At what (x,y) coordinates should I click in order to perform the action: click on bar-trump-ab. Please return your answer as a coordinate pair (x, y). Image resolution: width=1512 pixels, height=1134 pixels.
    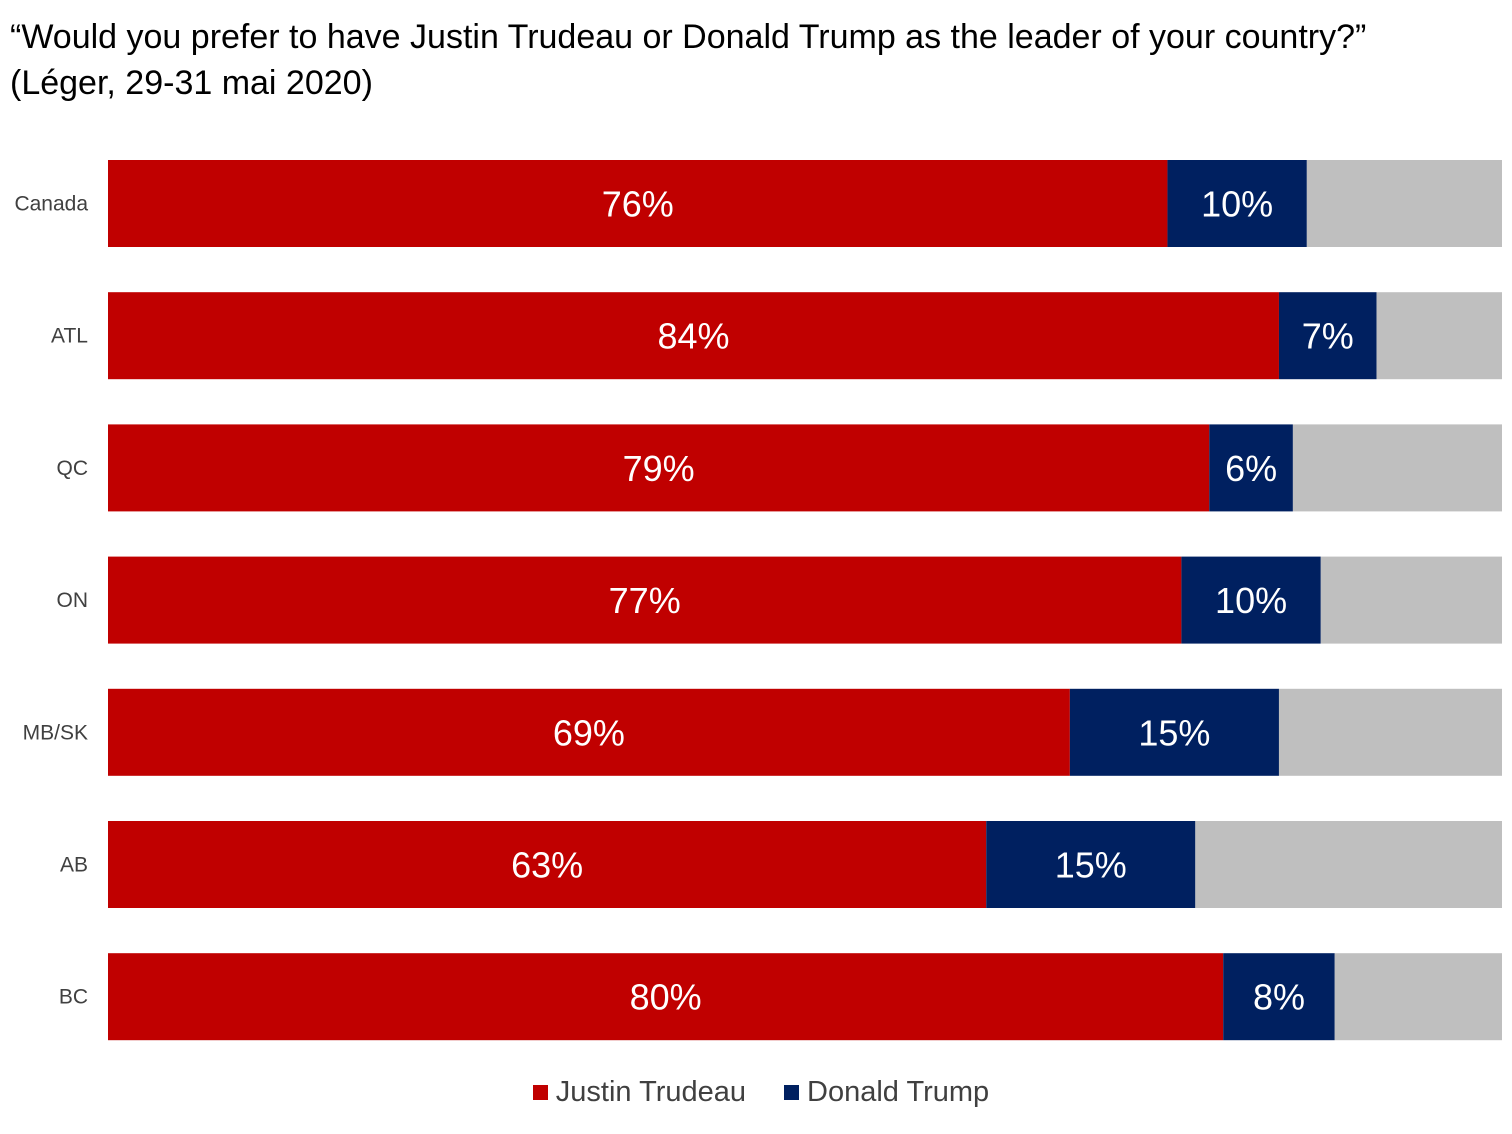
    Looking at the image, I should click on (1091, 864).